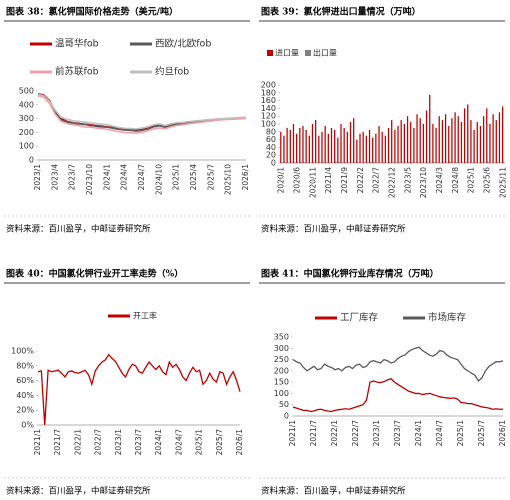 The width and height of the screenshot is (510, 500). Describe the element at coordinates (228, 179) in the screenshot. I see `x-tick-label: 2025/10` at that location.